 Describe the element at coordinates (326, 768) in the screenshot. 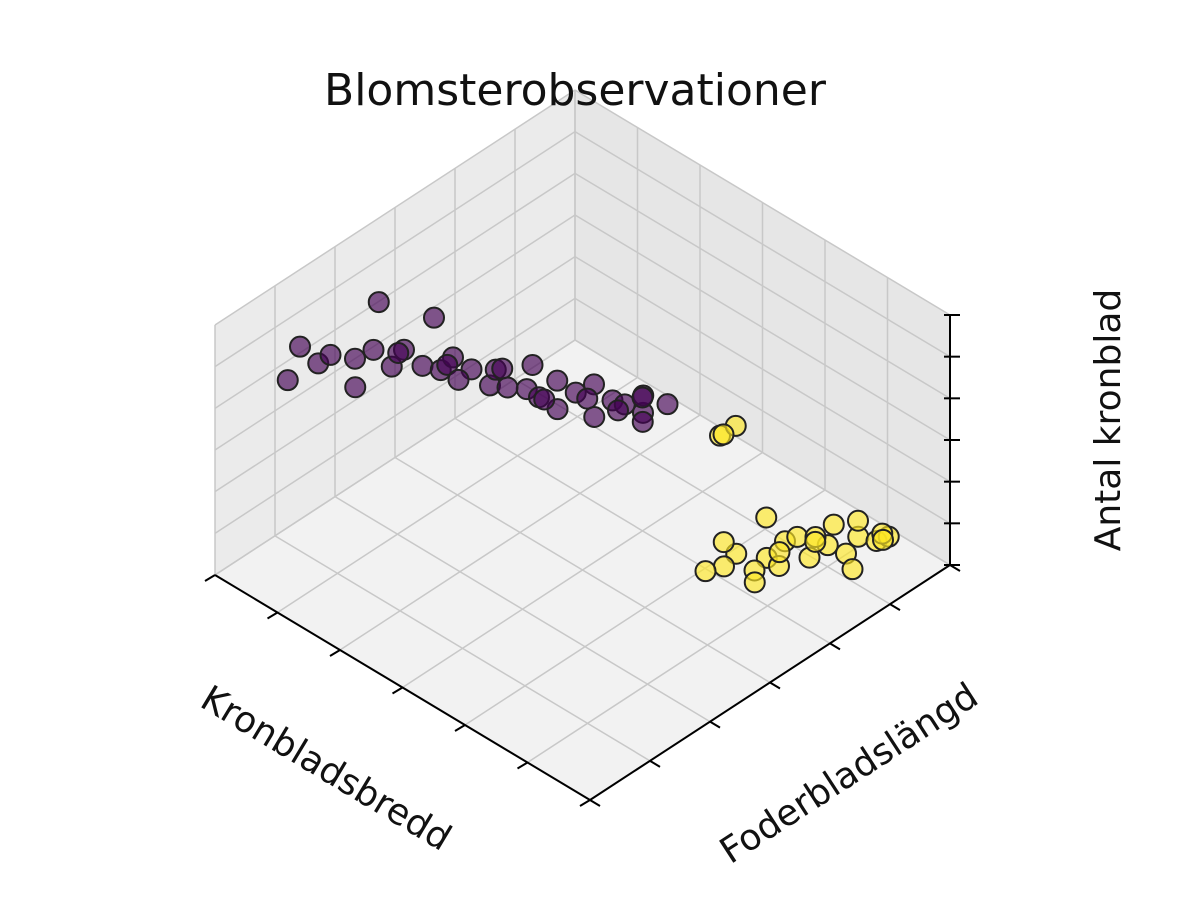

I see `x-axis-label: Kronbladsbredd` at that location.